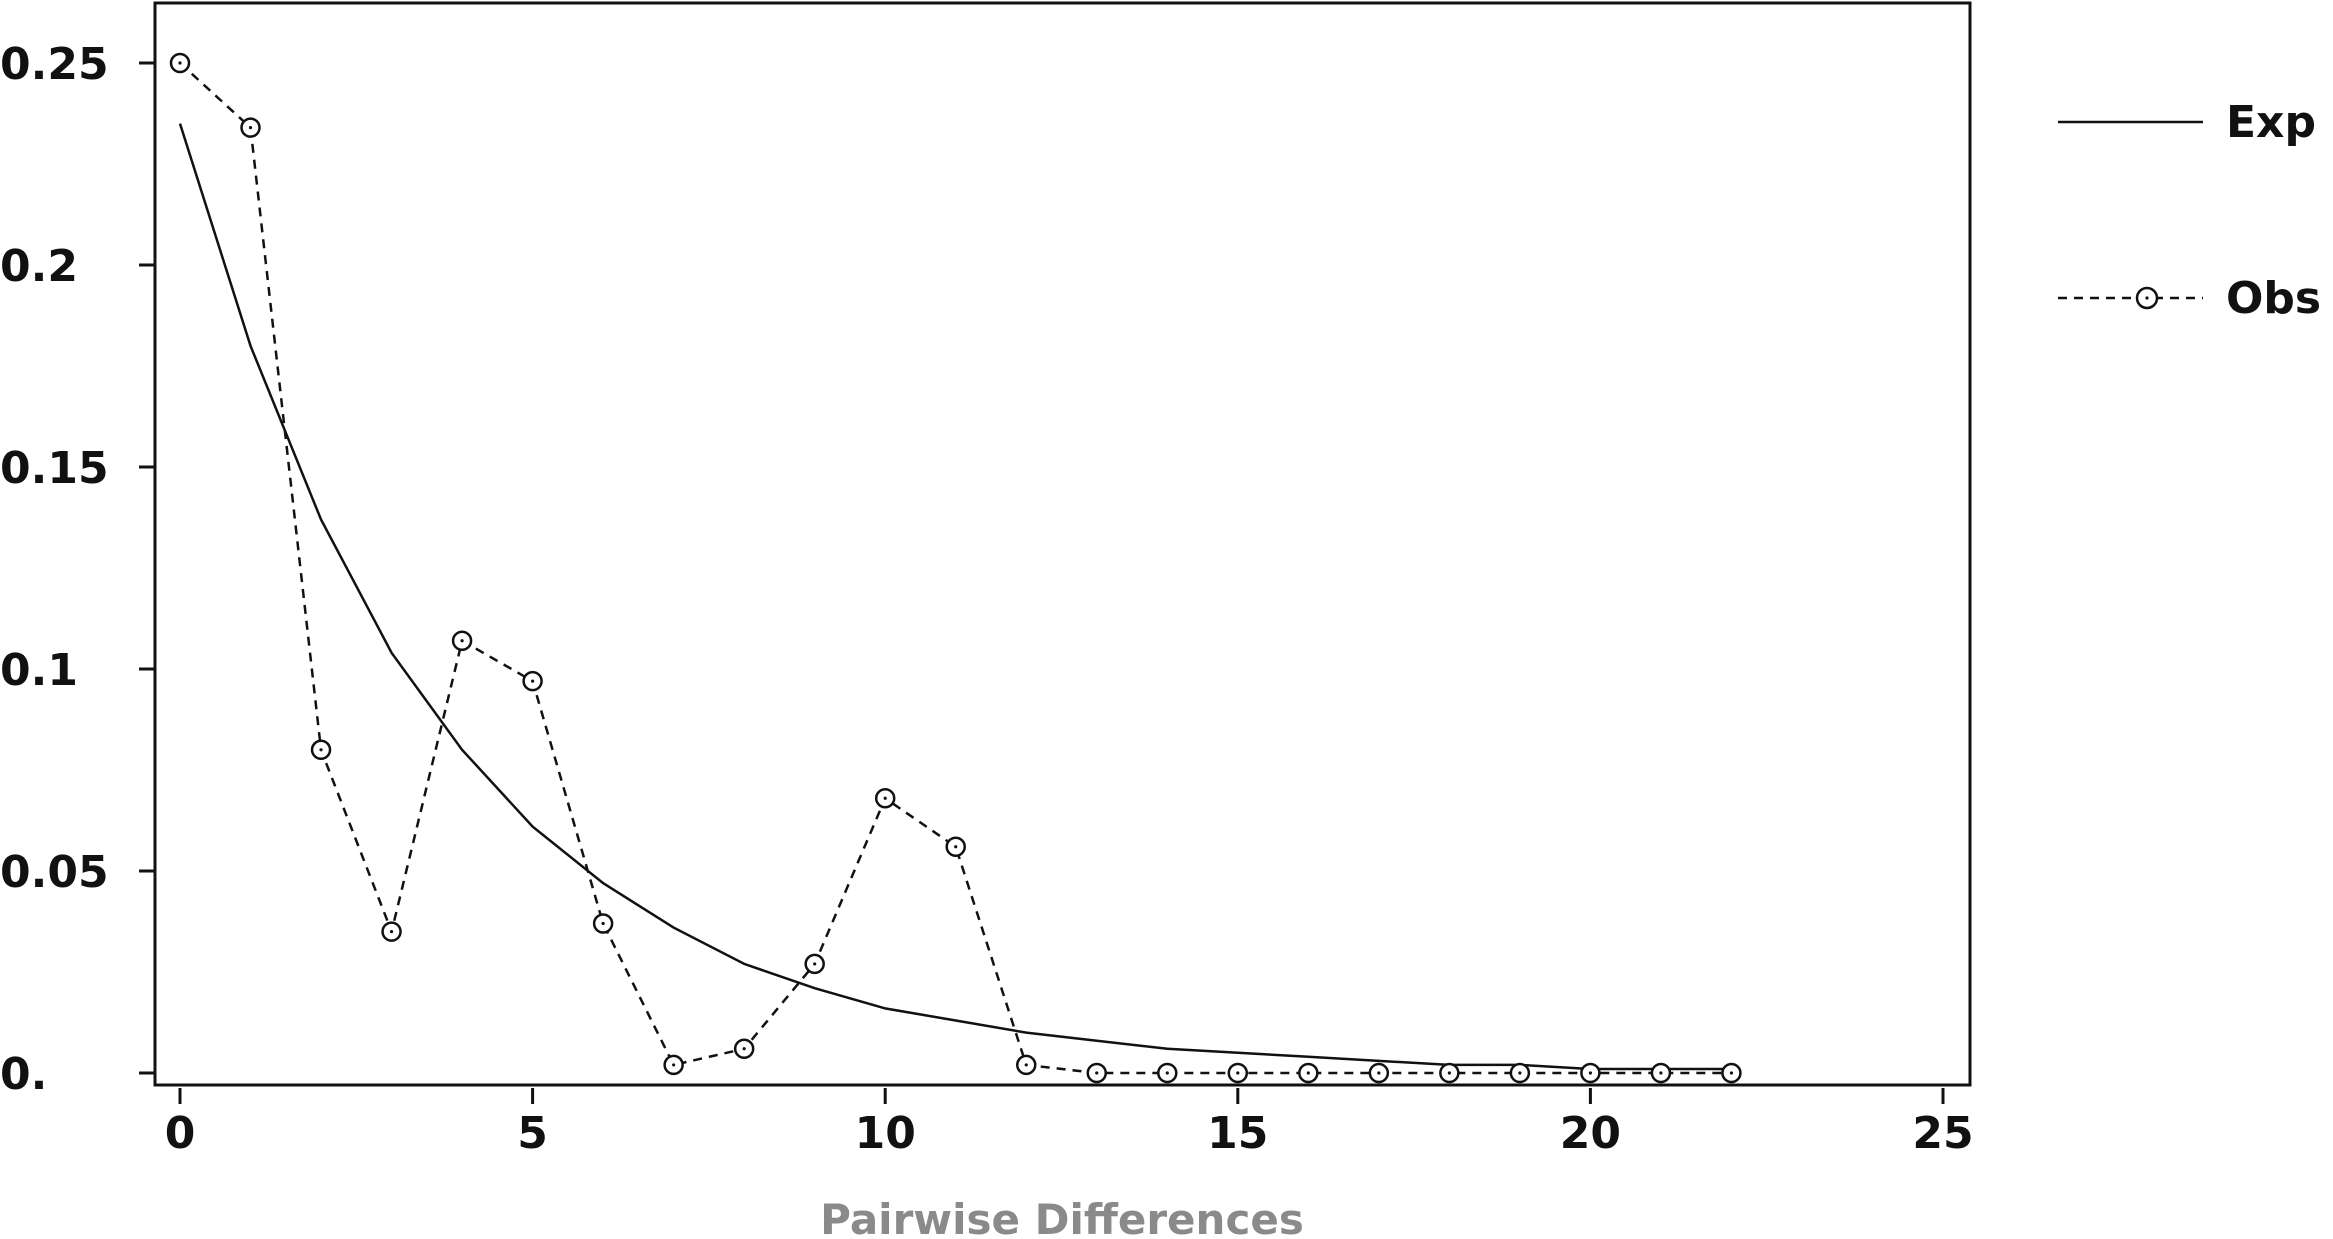 The height and width of the screenshot is (1239, 2333). Describe the element at coordinates (1237, 1133) in the screenshot. I see `x-tick-label: 15` at that location.